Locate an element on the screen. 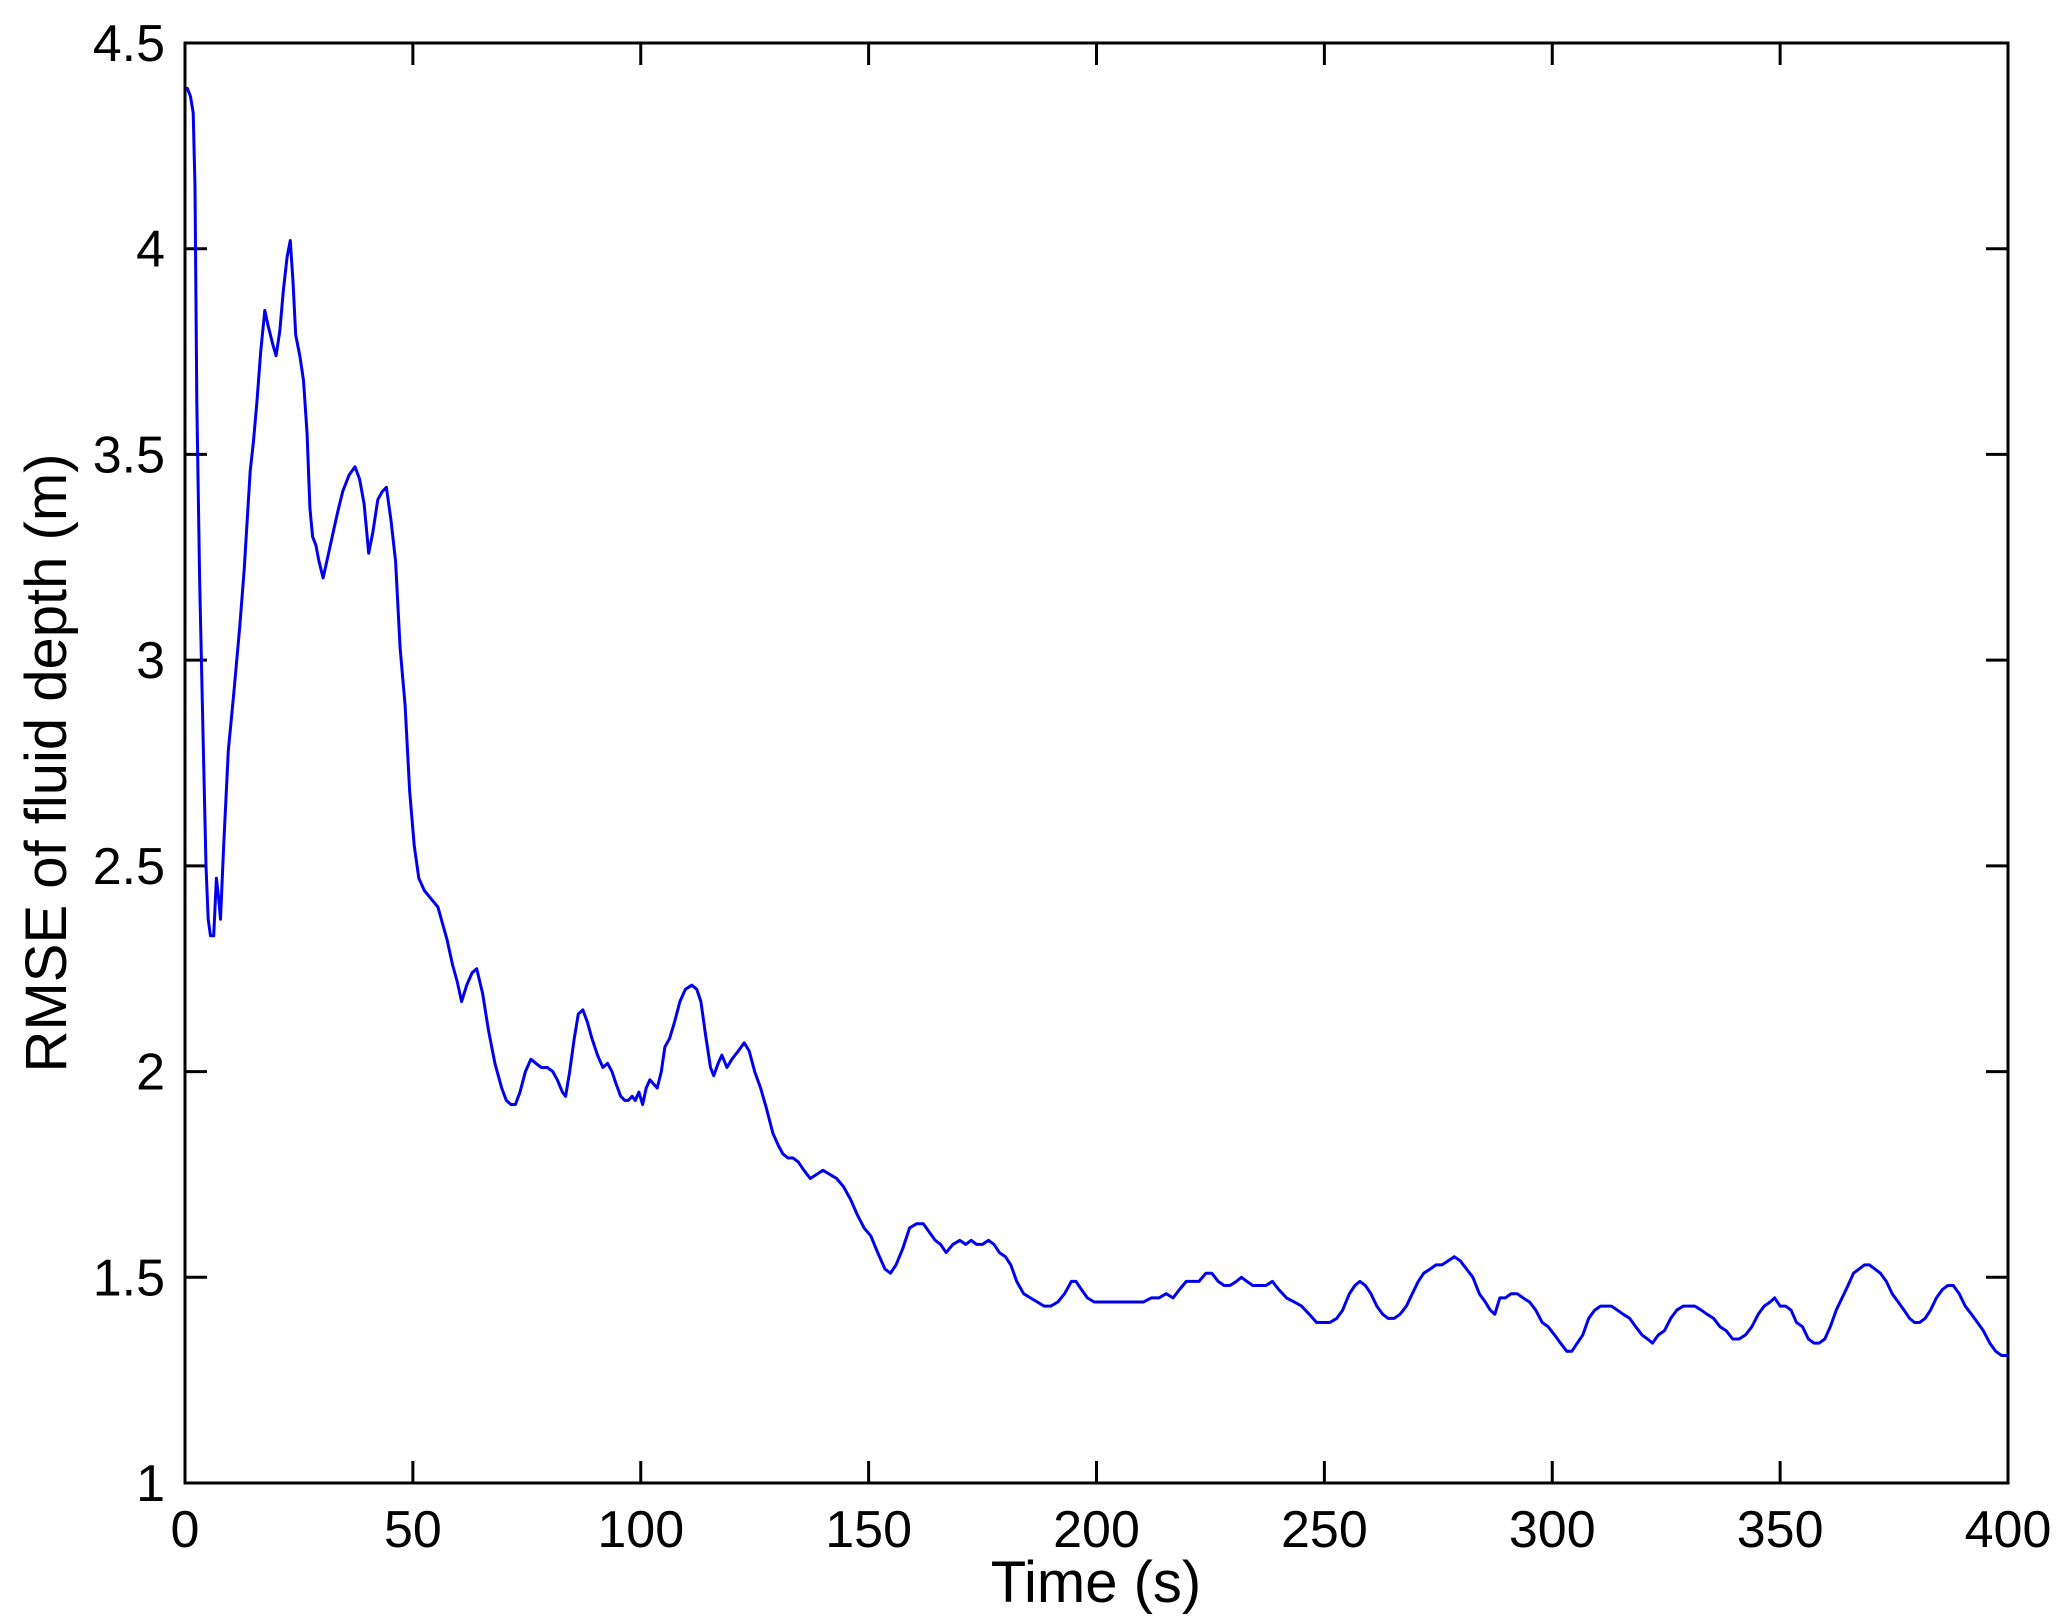 This screenshot has height=1623, width=2067. x-tick-label: 250 is located at coordinates (1324, 1530).